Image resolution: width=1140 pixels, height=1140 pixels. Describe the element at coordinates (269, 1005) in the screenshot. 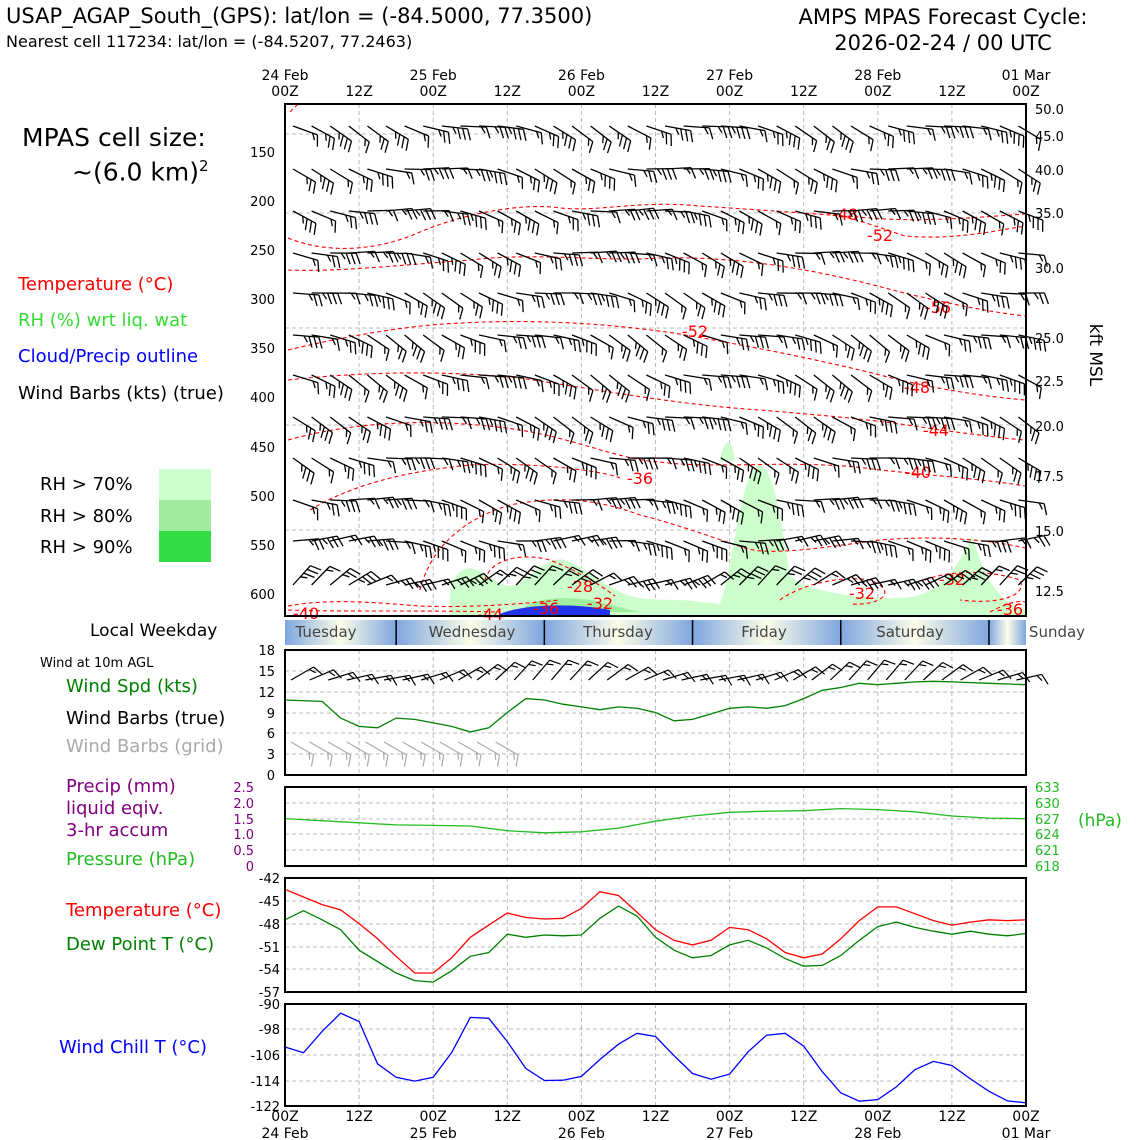

I see `wind-chill-tick-label: -90` at that location.